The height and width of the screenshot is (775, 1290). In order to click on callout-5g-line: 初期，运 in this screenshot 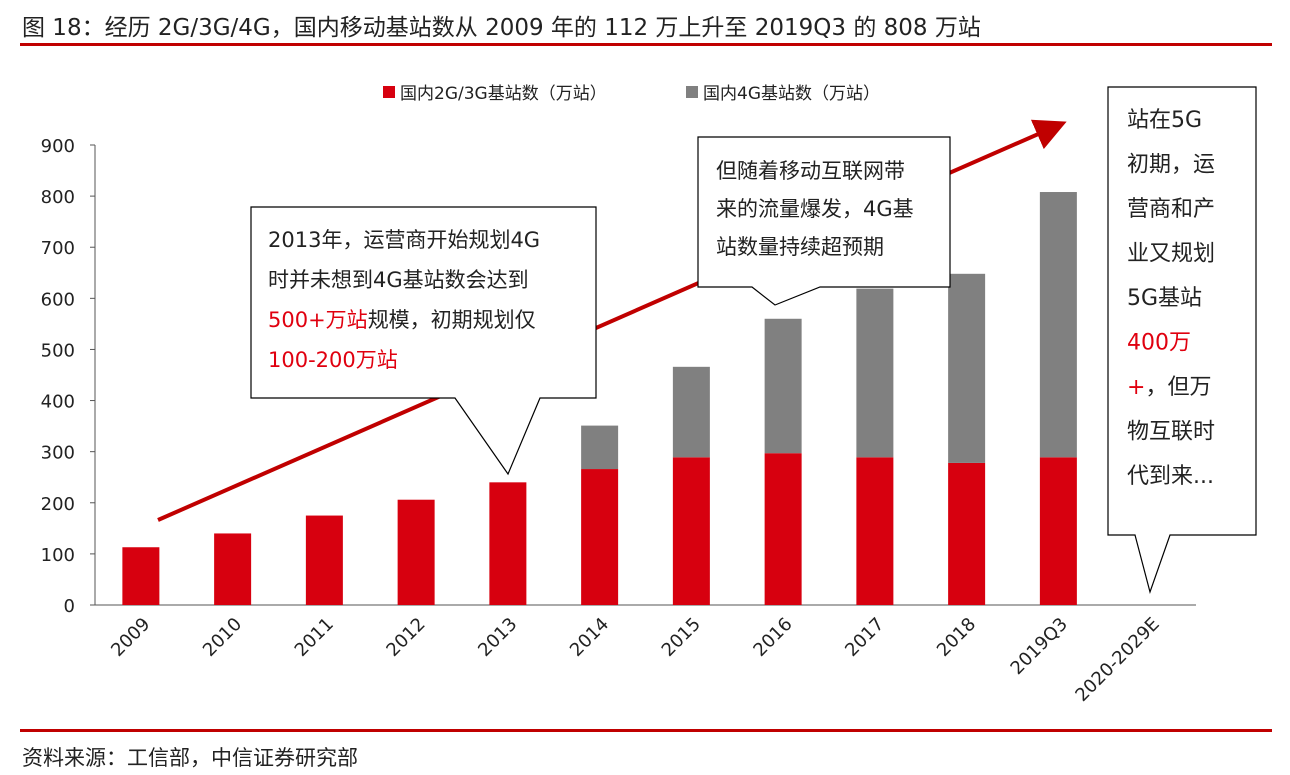, I will do `click(1171, 165)`.